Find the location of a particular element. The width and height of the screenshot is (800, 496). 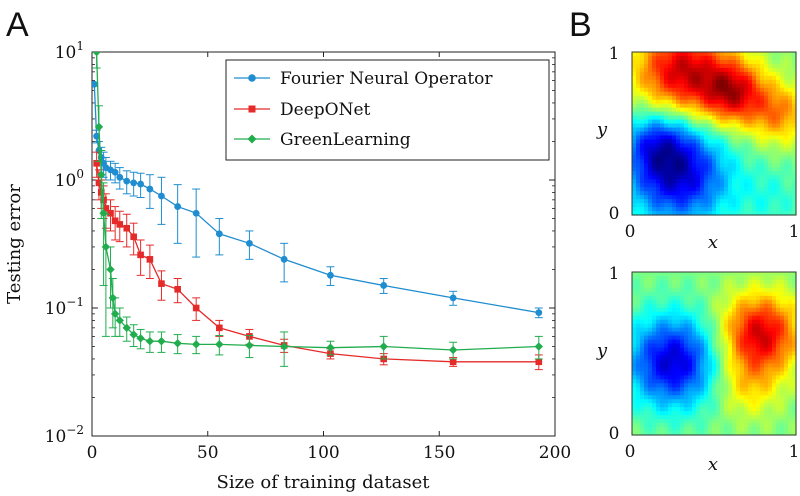

y-tick-label: 100 is located at coordinates (69, 179).